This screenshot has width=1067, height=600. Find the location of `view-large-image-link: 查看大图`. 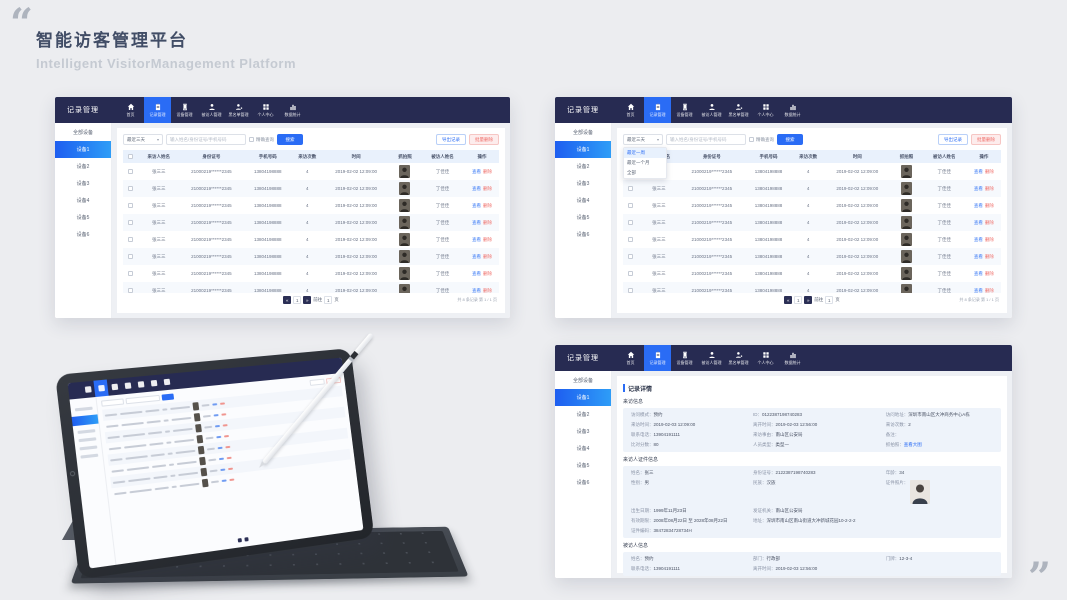

view-large-image-link: 查看大图 is located at coordinates (912, 444).